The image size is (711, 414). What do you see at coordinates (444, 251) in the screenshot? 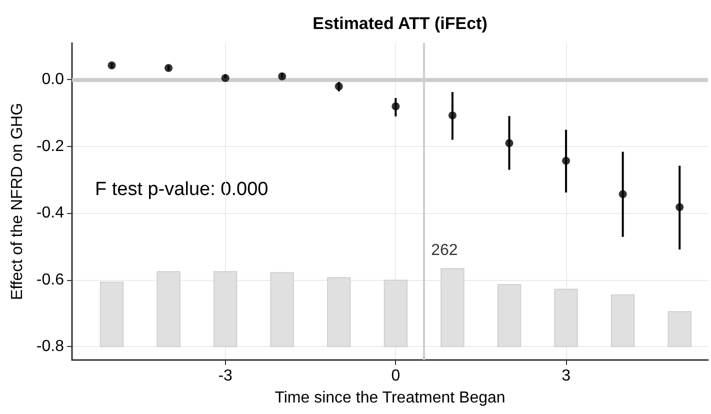
I see `annotation: 262` at bounding box center [444, 251].